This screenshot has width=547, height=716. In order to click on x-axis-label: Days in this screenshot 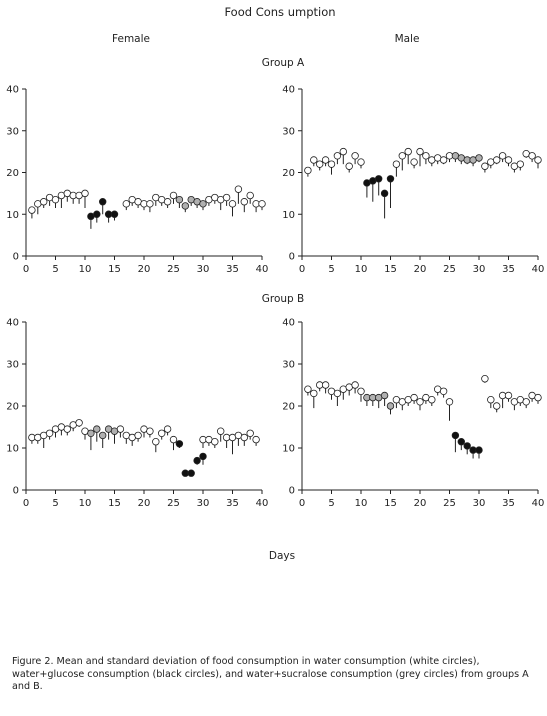, I will do `click(282, 556)`.